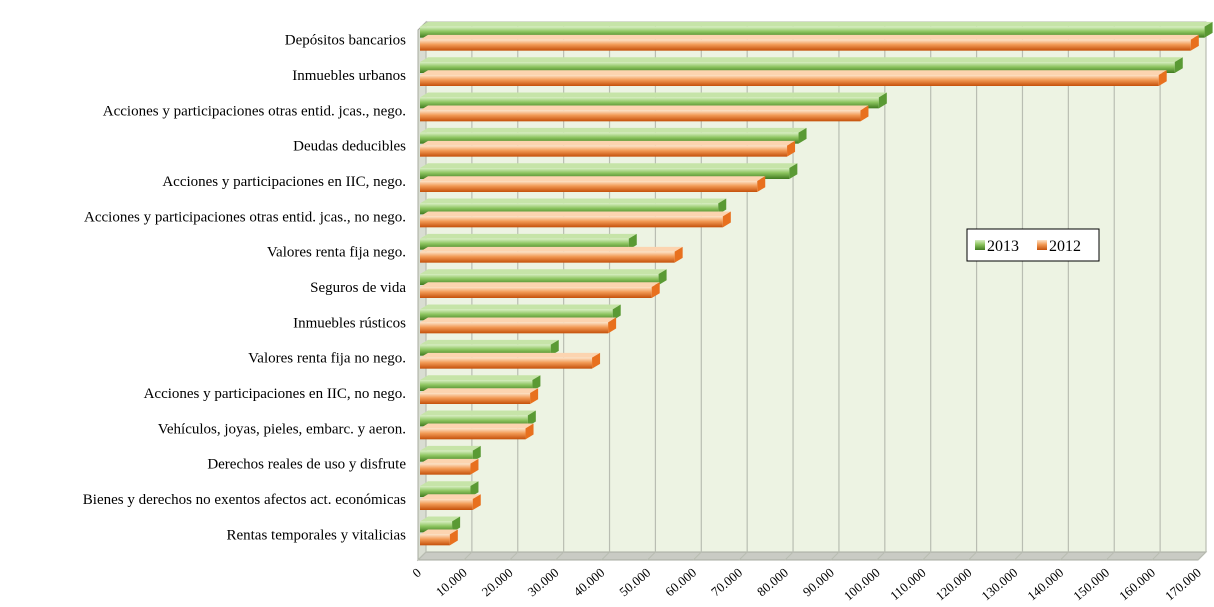 The width and height of the screenshot is (1214, 607). Describe the element at coordinates (349, 147) in the screenshot. I see `category-label: Deudas deducibles` at that location.